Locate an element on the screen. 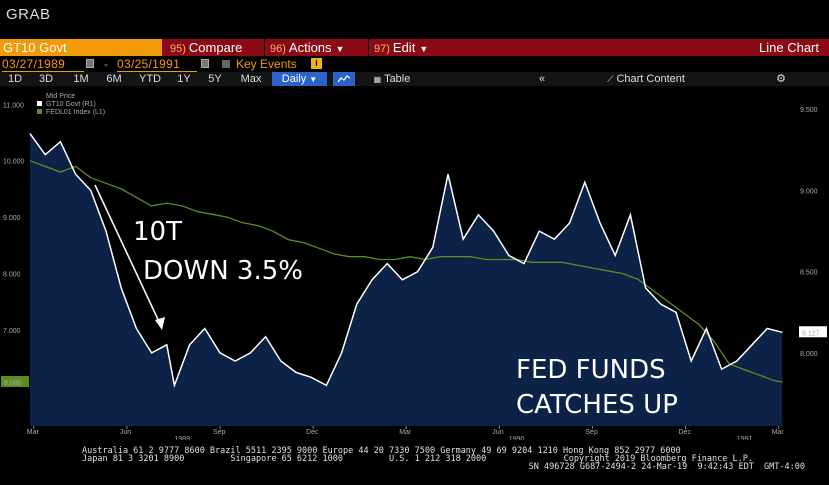 This screenshot has width=829, height=485. tab-ytd: YTD is located at coordinates (150, 79).